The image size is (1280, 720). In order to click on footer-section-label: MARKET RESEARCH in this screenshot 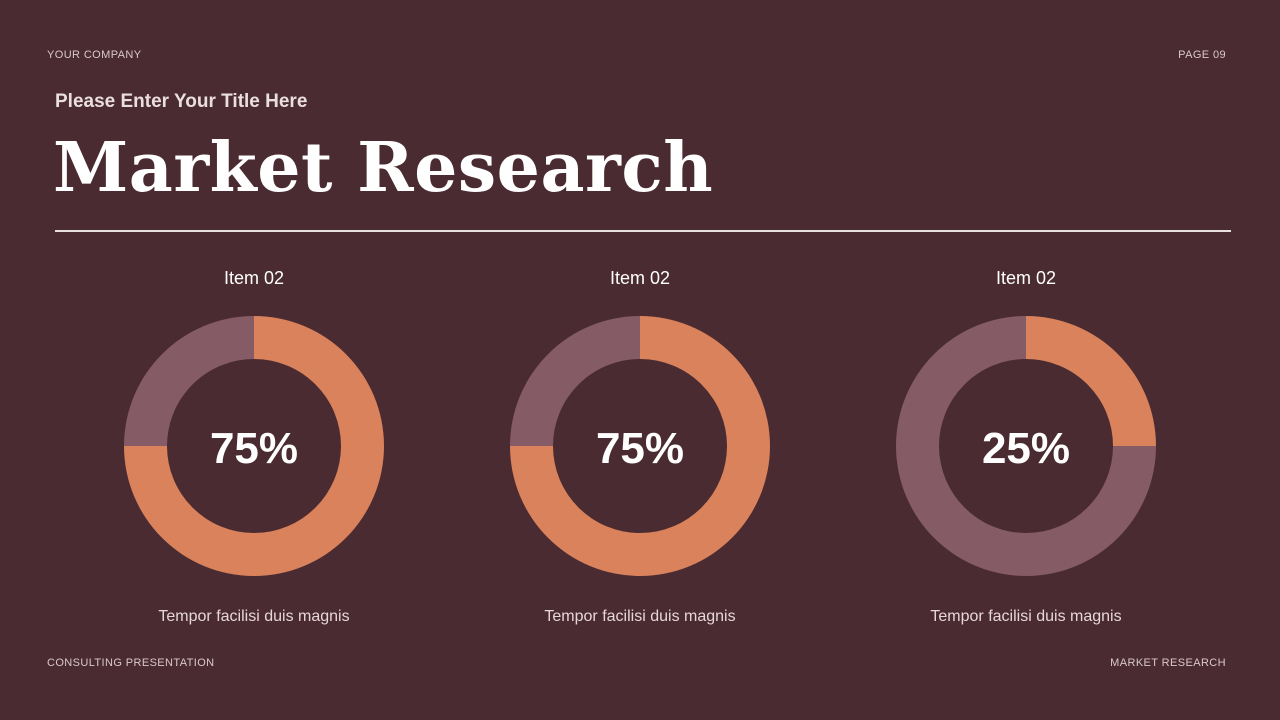, I will do `click(1168, 663)`.